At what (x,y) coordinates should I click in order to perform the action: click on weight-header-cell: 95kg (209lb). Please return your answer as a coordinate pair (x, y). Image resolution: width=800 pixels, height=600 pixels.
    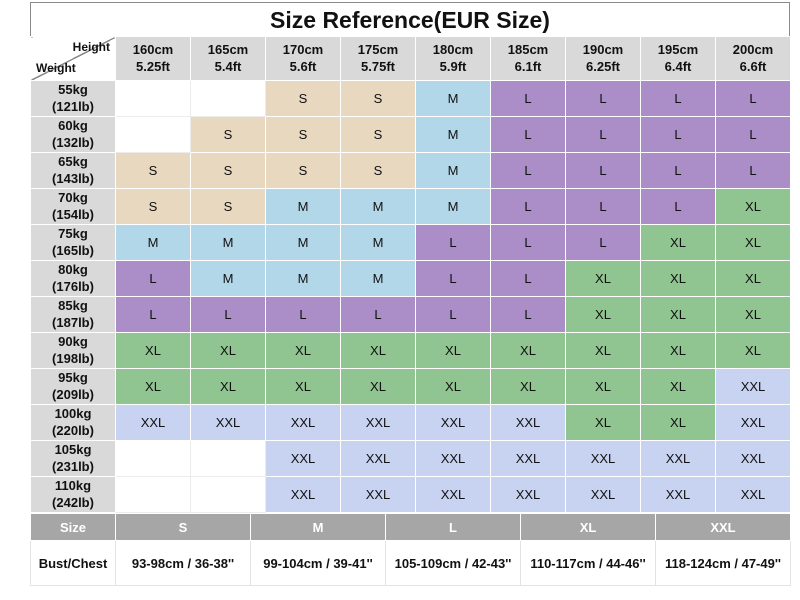
    Looking at the image, I should click on (73, 386).